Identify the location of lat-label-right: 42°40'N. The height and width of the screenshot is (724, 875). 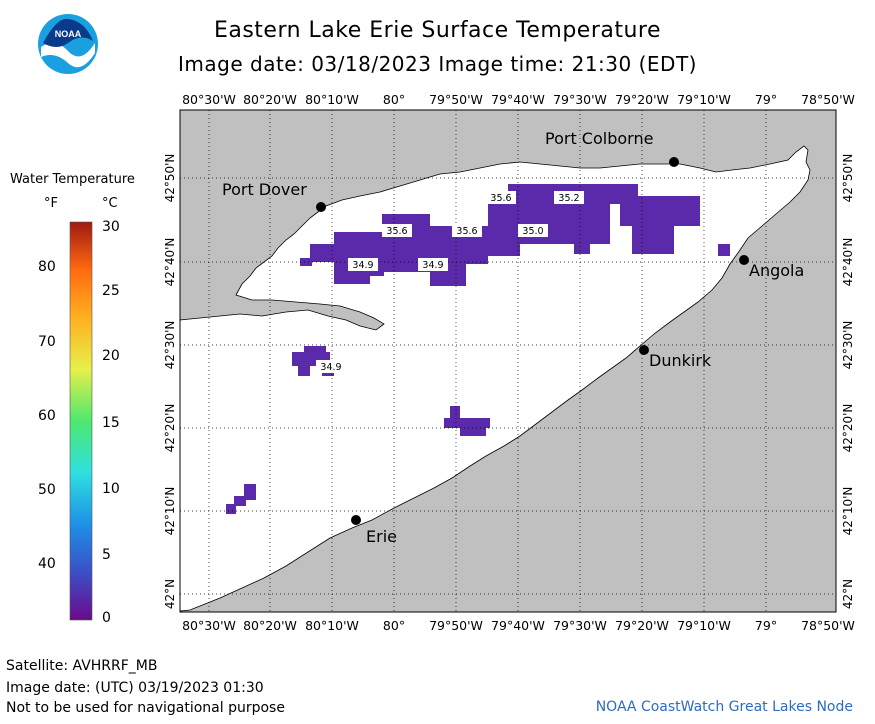
(848, 262).